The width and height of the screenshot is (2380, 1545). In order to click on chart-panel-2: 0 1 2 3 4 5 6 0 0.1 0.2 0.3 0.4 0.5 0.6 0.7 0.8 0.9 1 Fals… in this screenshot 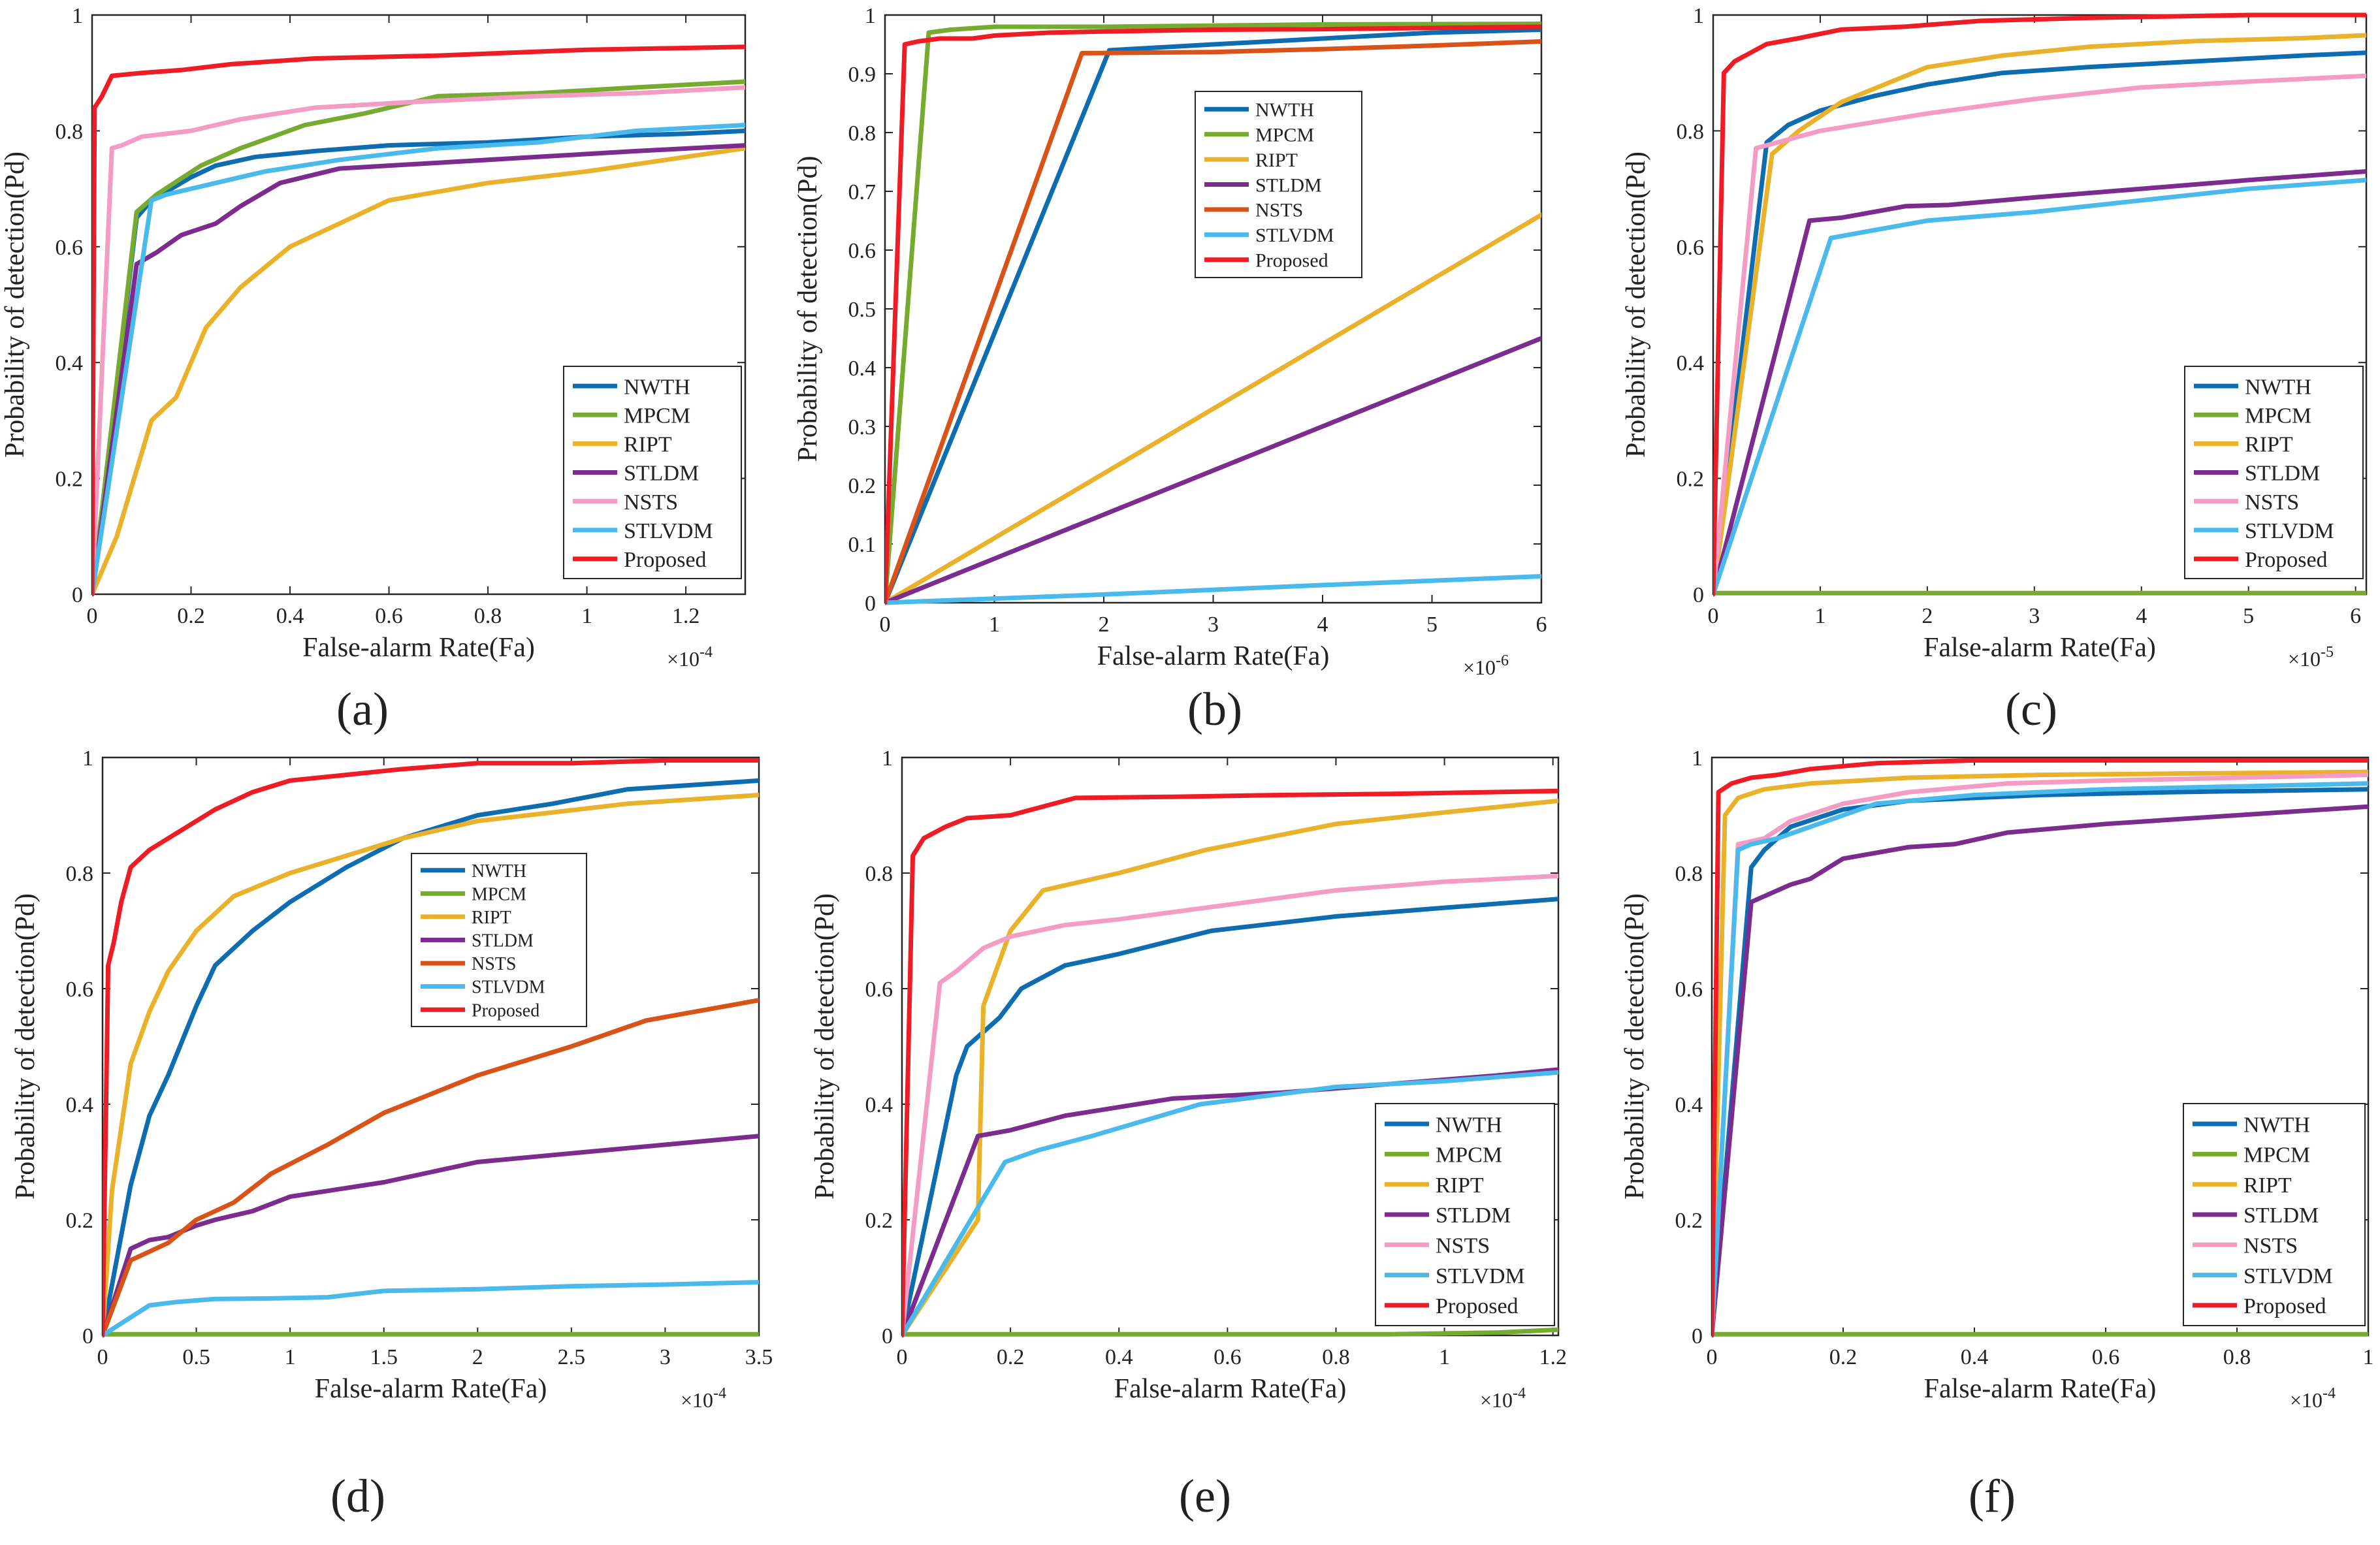, I will do `click(1170, 370)`.